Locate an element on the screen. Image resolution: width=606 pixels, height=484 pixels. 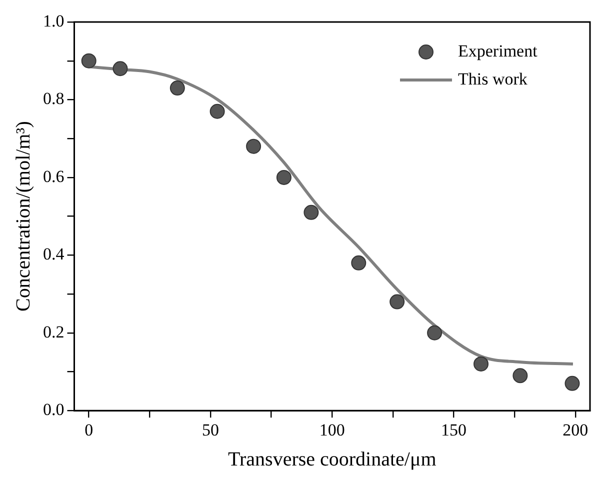
y-tick-label: 0.2 is located at coordinates (53, 332).